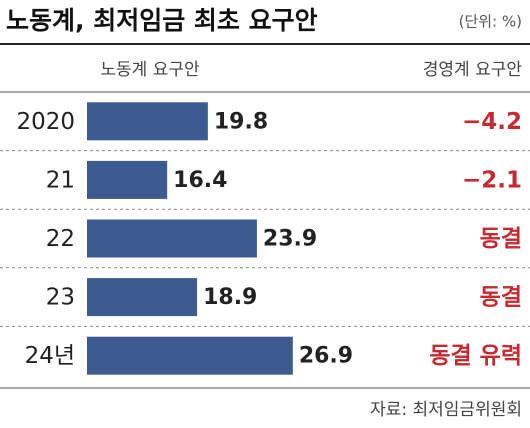 This screenshot has width=530, height=428. What do you see at coordinates (290, 239) in the screenshot?
I see `value-label: 23.9` at bounding box center [290, 239].